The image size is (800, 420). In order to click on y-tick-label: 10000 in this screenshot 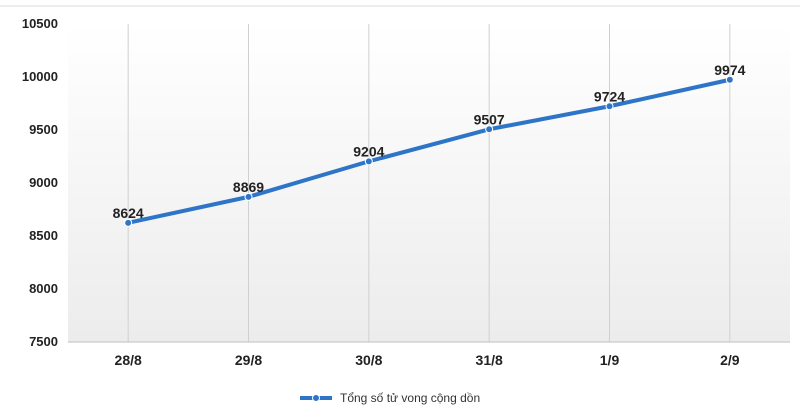, I will do `click(40, 76)`.